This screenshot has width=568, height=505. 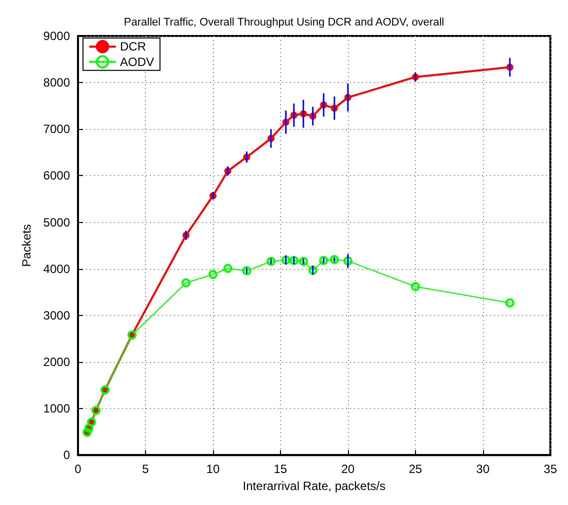 What do you see at coordinates (66, 455) in the screenshot?
I see `y-tick-label: 0` at bounding box center [66, 455].